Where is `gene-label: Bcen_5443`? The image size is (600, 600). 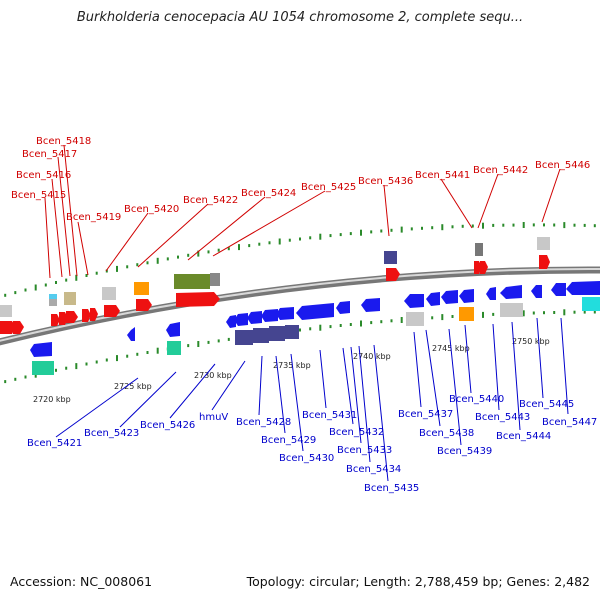
gene-label: Bcen_5443 is located at coordinates (502, 417).